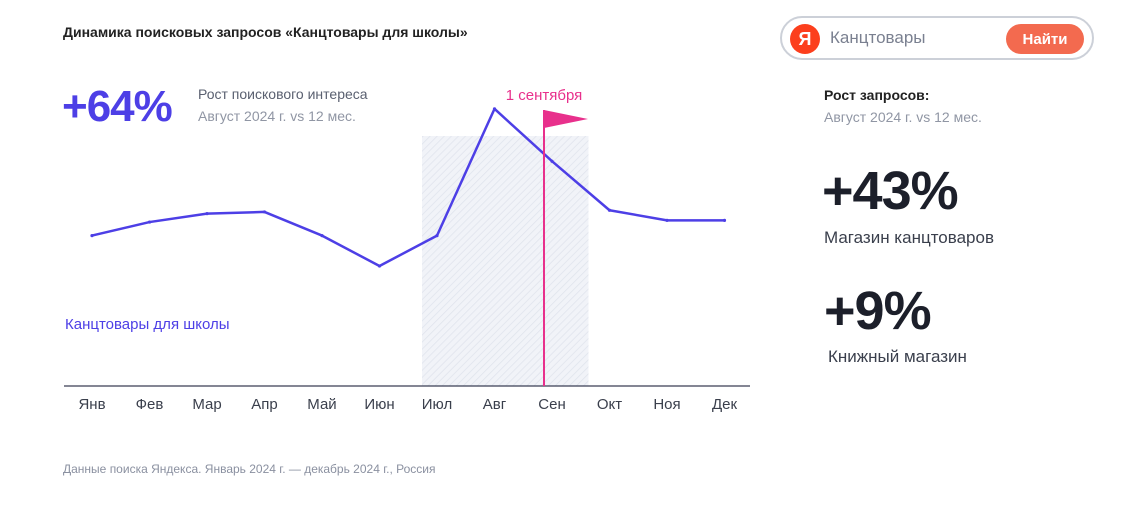 Image resolution: width=1145 pixels, height=523 pixels. What do you see at coordinates (147, 324) in the screenshot?
I see `series-label: Канцтовары для школы` at bounding box center [147, 324].